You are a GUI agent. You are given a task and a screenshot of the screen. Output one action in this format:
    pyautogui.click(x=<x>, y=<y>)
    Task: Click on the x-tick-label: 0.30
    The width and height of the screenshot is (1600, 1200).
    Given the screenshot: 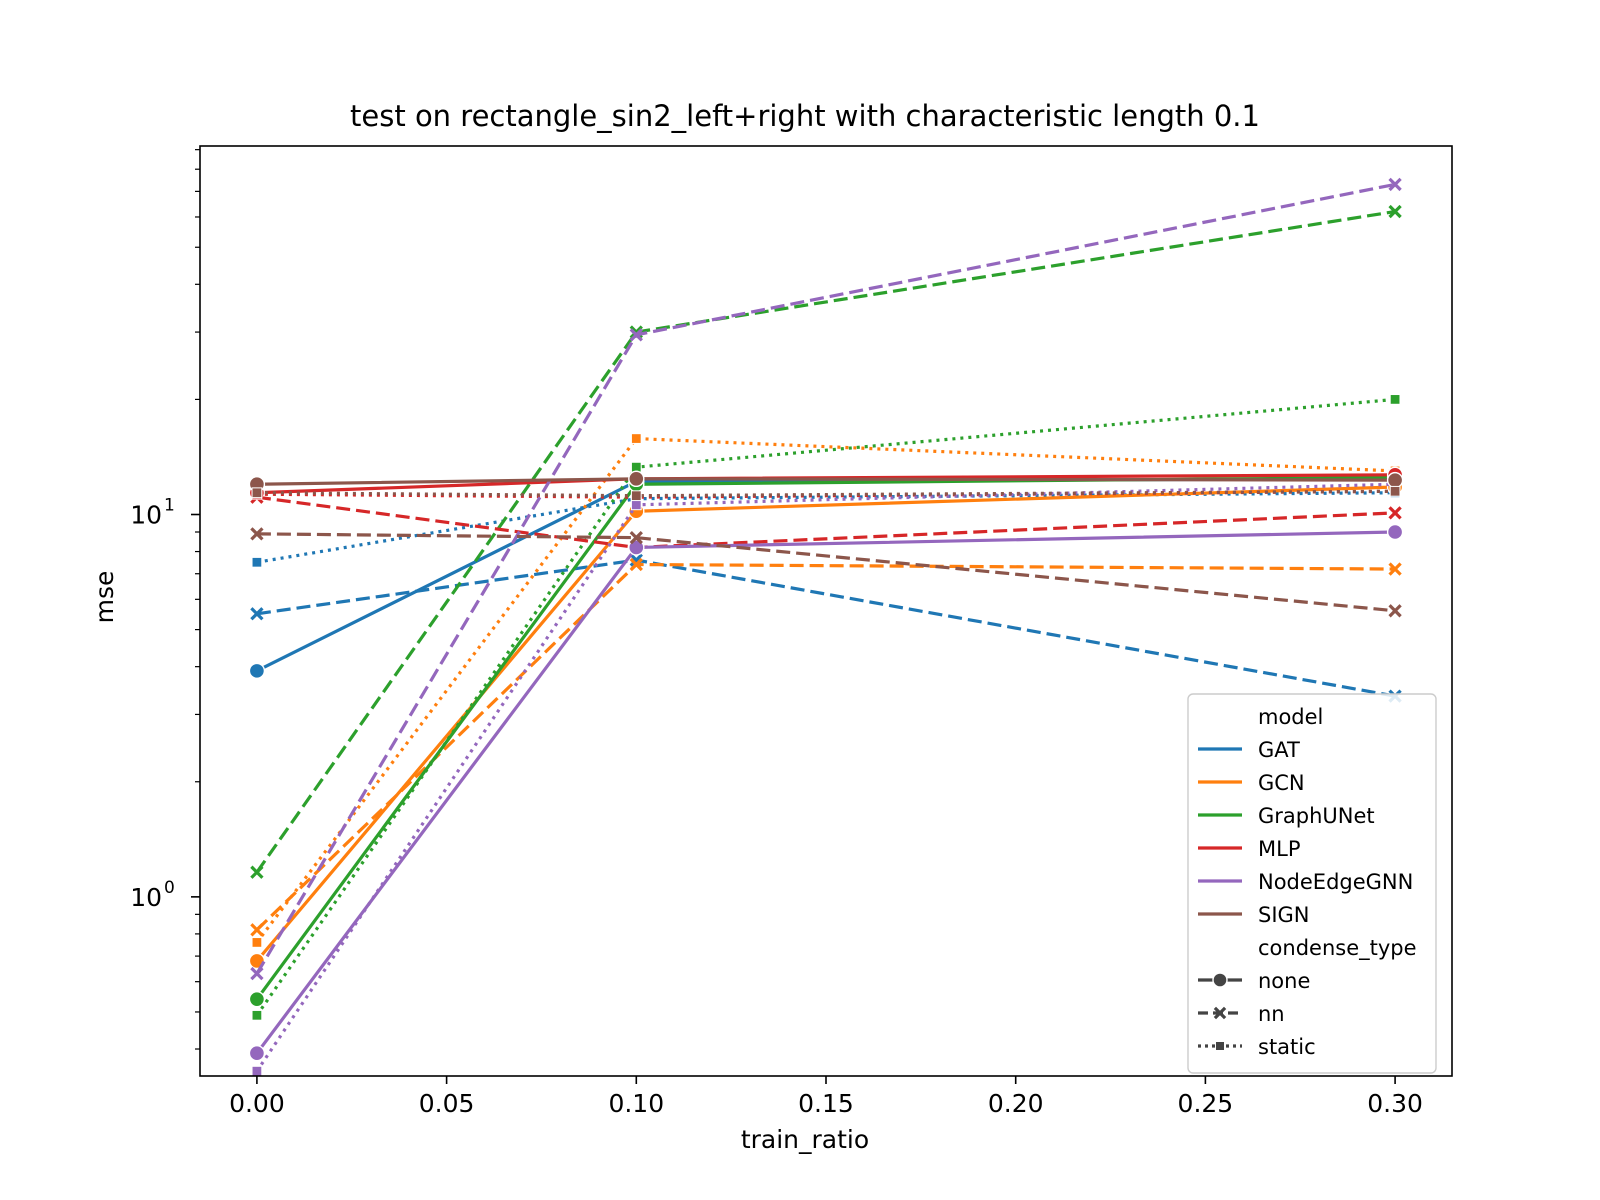 What is the action you would take?
    pyautogui.click(x=1395, y=1103)
    